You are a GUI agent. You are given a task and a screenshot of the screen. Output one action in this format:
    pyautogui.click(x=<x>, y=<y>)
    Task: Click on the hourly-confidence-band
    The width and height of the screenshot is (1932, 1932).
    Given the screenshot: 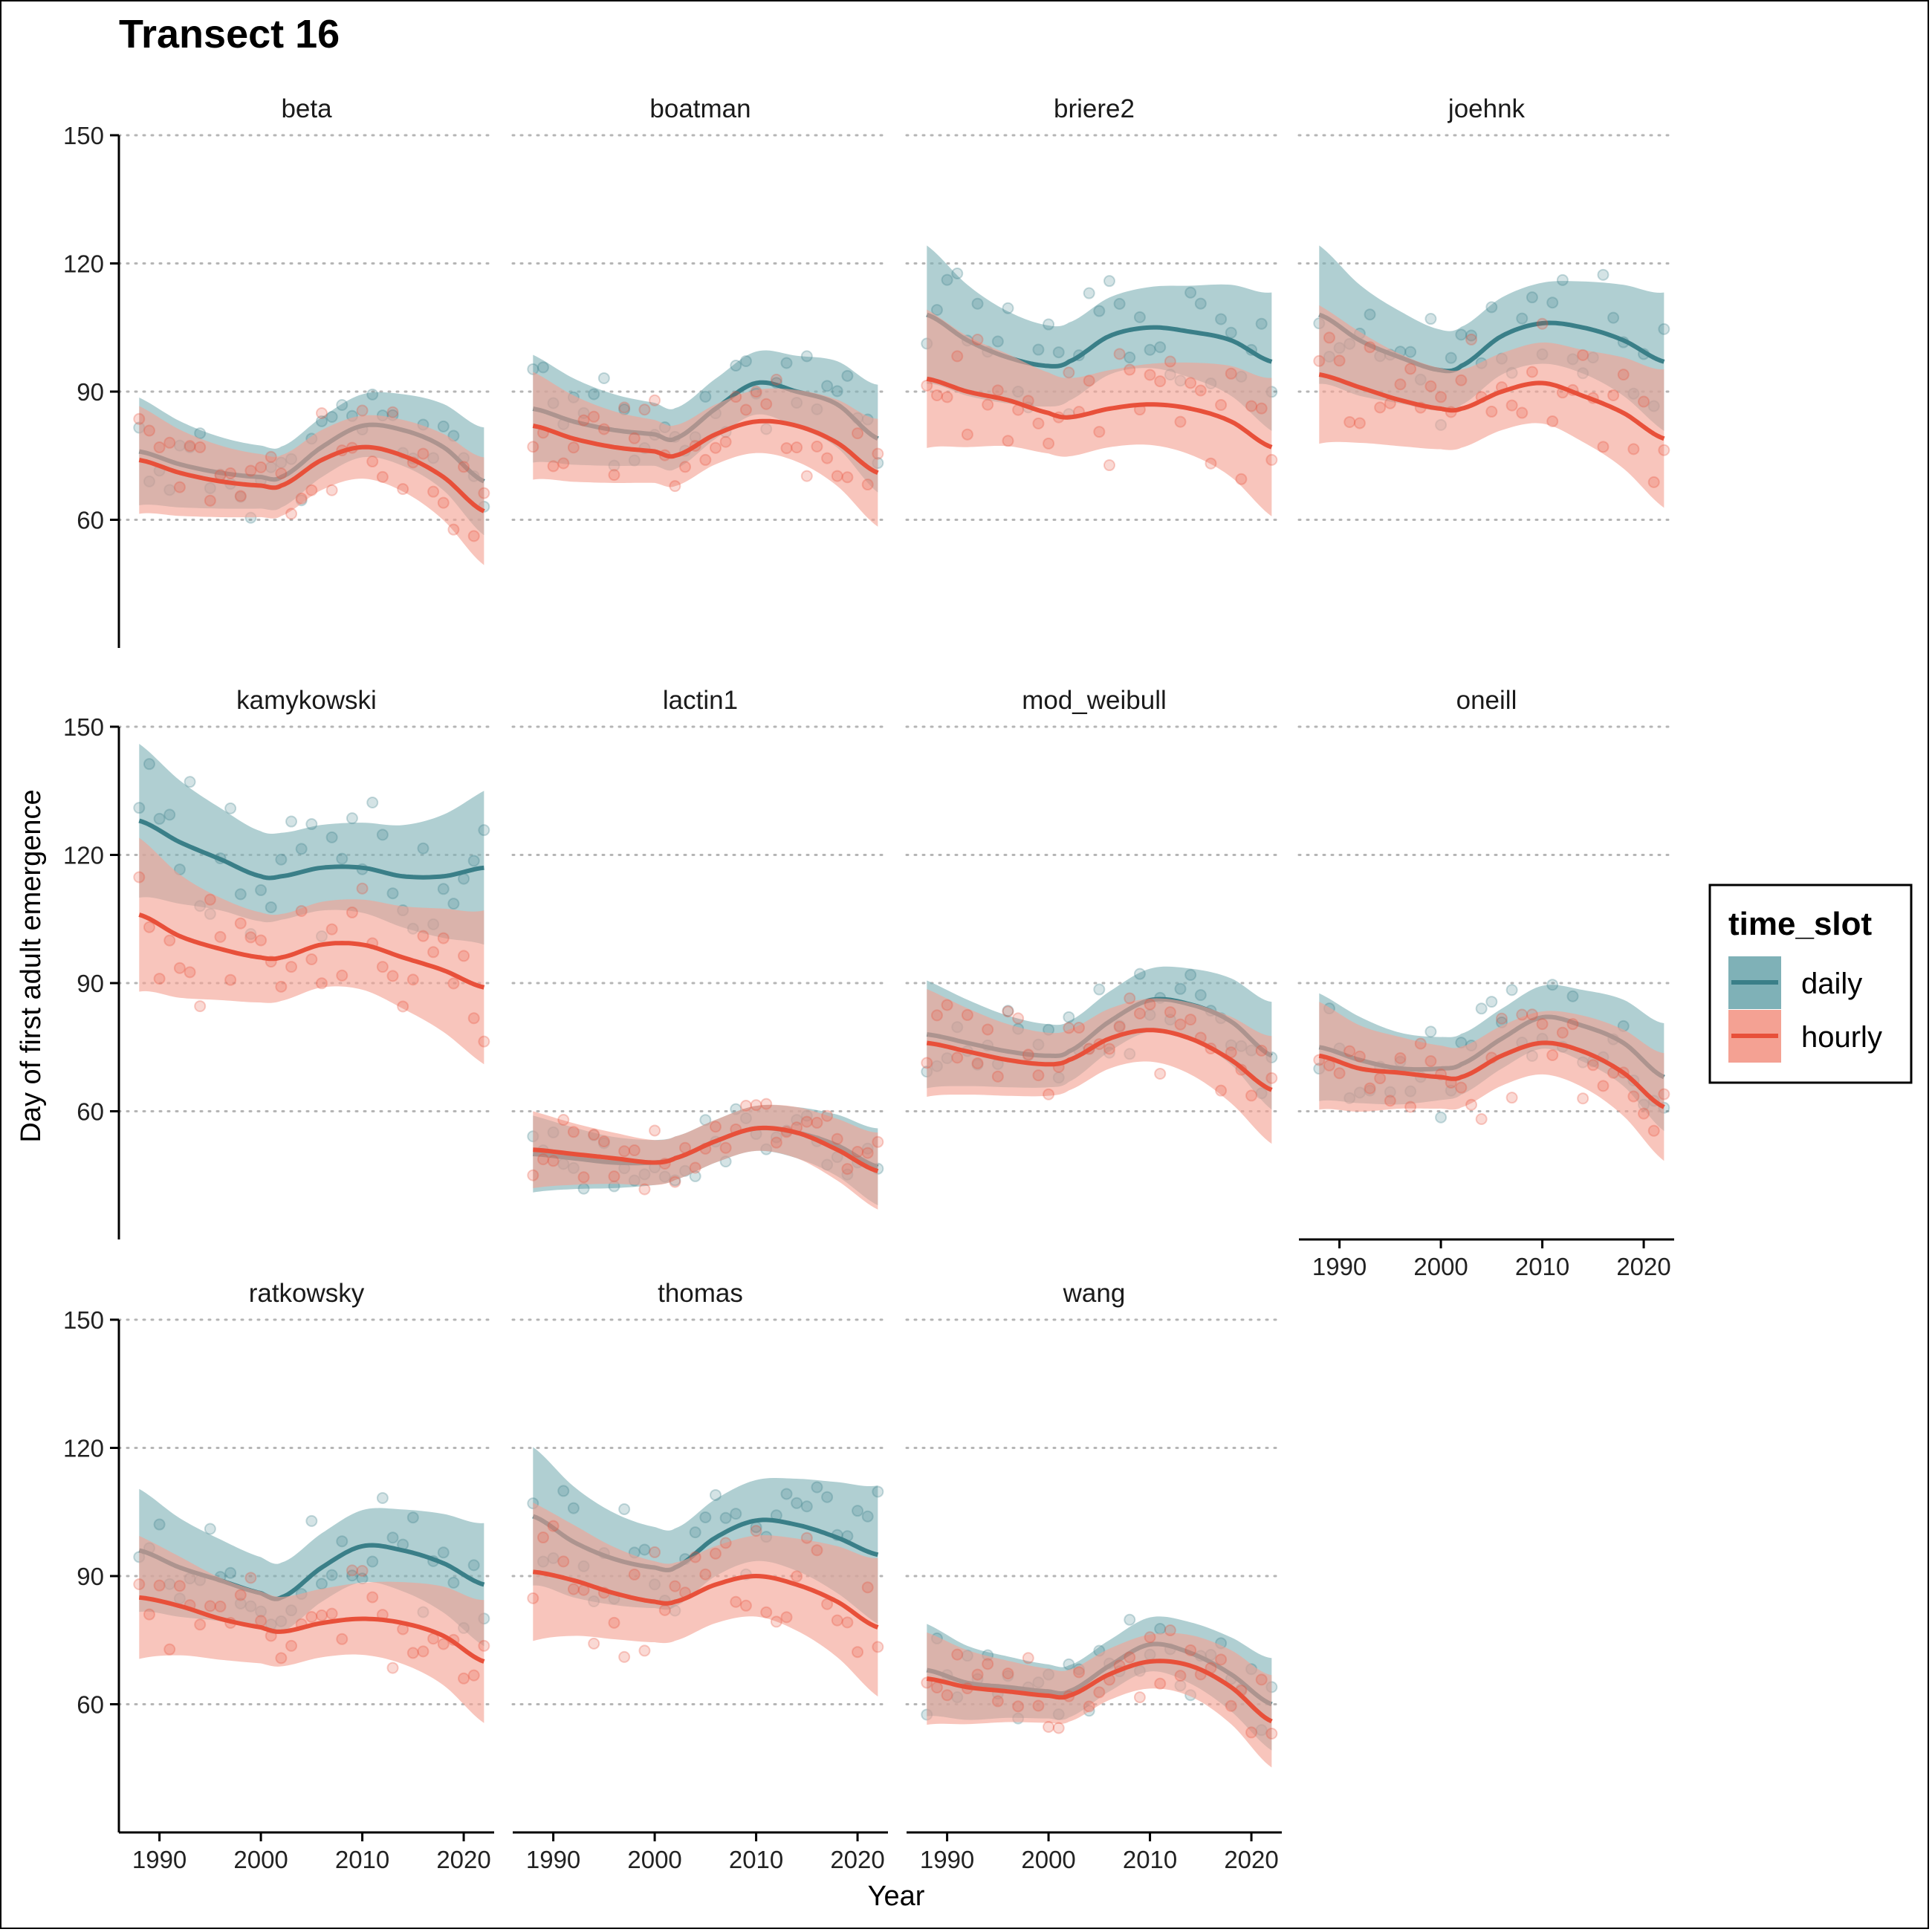 What is the action you would take?
    pyautogui.click(x=1491, y=1081)
    